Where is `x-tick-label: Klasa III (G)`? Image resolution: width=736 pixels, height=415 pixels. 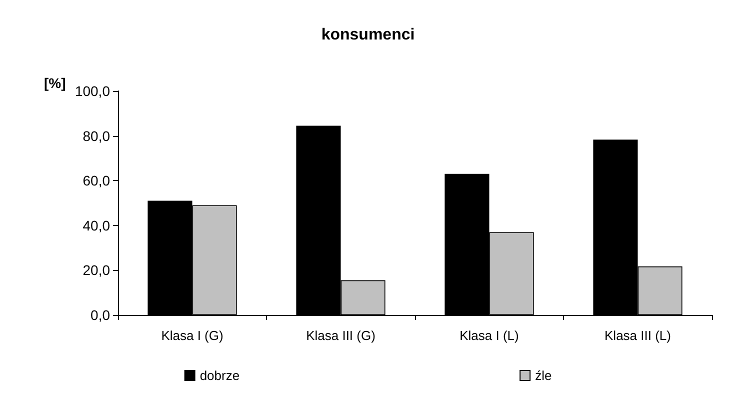
x-tick-label: Klasa III (G) is located at coordinates (341, 335).